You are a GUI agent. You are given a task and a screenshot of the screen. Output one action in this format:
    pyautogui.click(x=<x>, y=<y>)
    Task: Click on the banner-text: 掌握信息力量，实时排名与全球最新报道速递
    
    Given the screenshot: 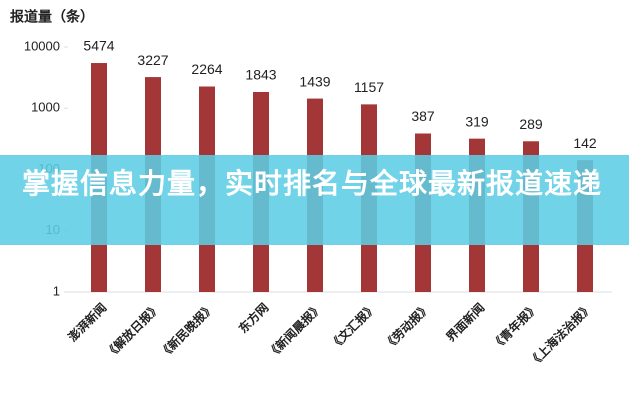 What is the action you would take?
    pyautogui.click(x=312, y=183)
    